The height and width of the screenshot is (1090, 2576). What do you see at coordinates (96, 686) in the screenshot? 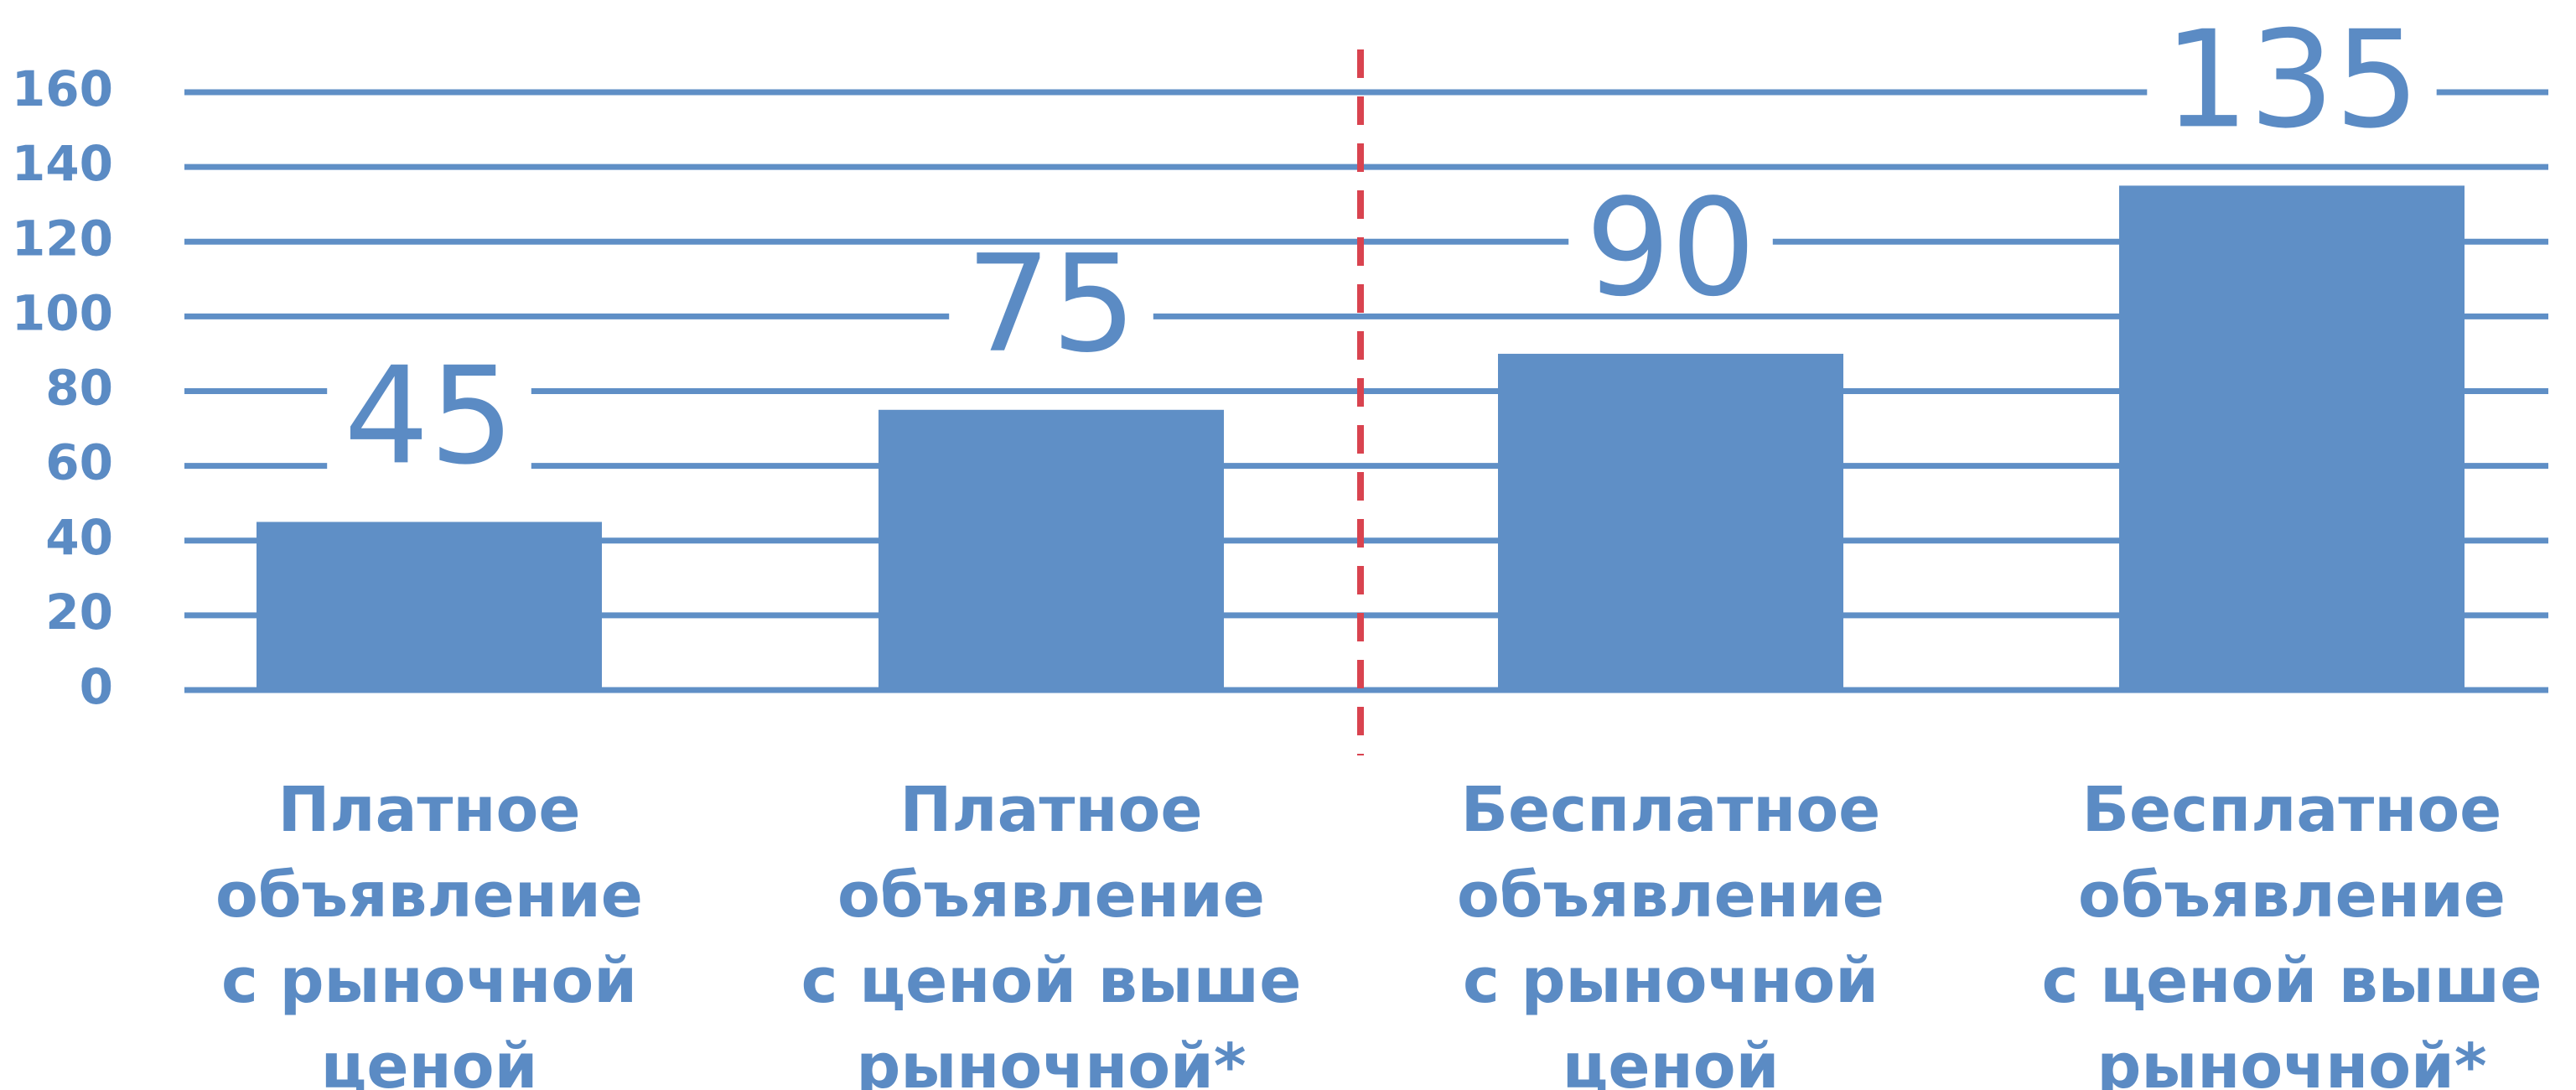
I see `y-tick-label: 0` at bounding box center [96, 686].